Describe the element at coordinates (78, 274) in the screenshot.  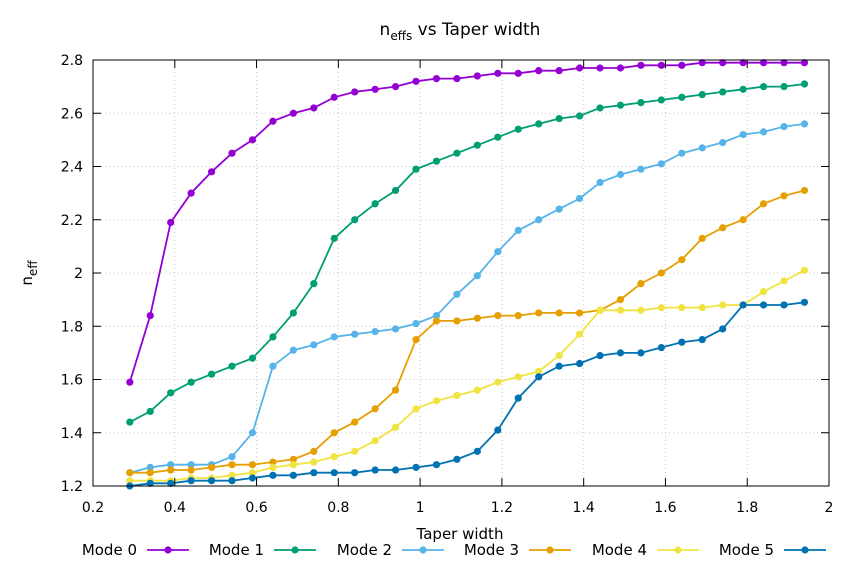
I see `y-tick-label: 2` at that location.